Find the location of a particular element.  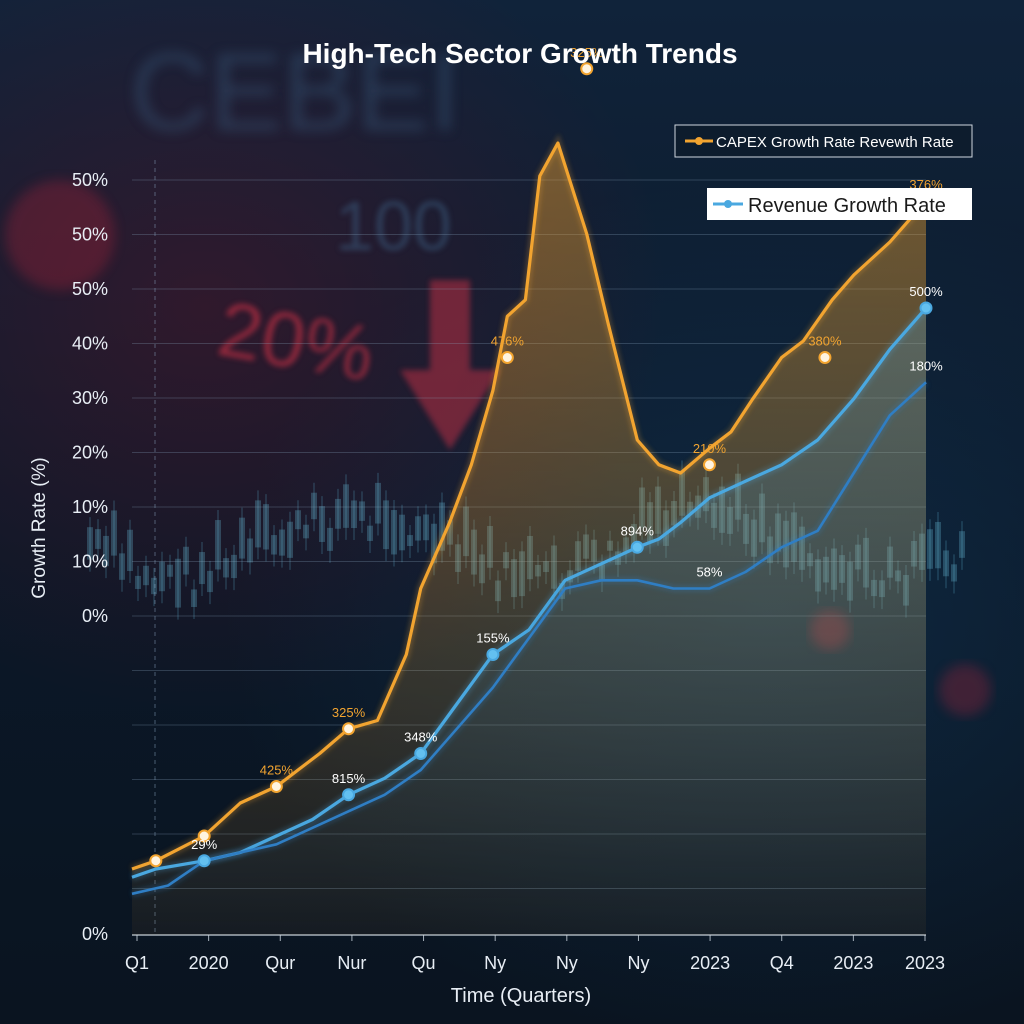

background-glyphs: CEBEI is located at coordinates (295, 92).